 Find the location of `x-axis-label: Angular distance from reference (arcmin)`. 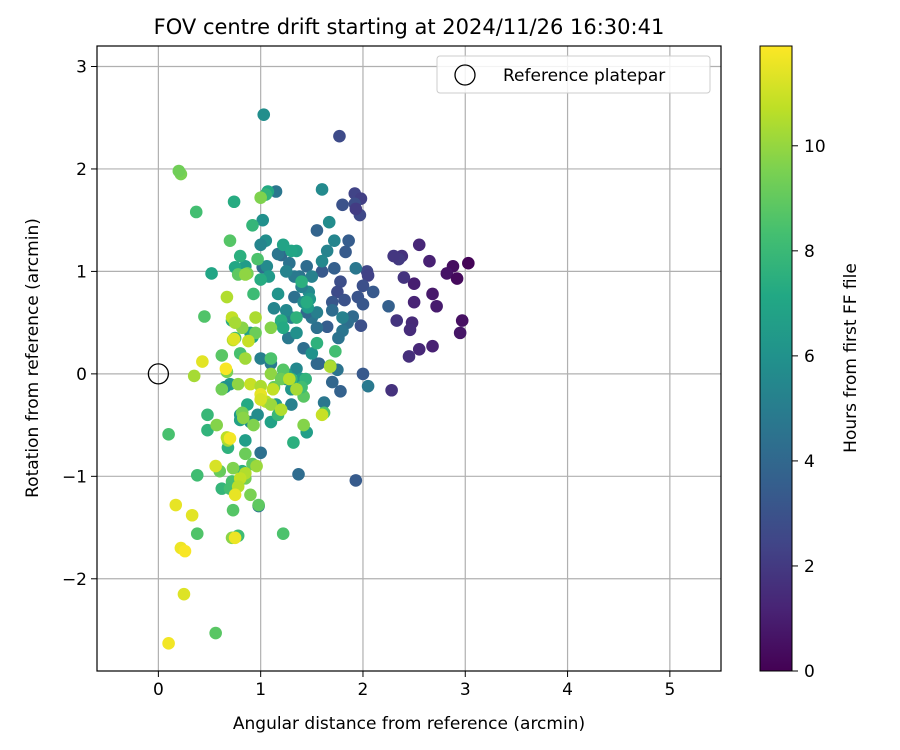

x-axis-label: Angular distance from reference (arcmin) is located at coordinates (409, 724).